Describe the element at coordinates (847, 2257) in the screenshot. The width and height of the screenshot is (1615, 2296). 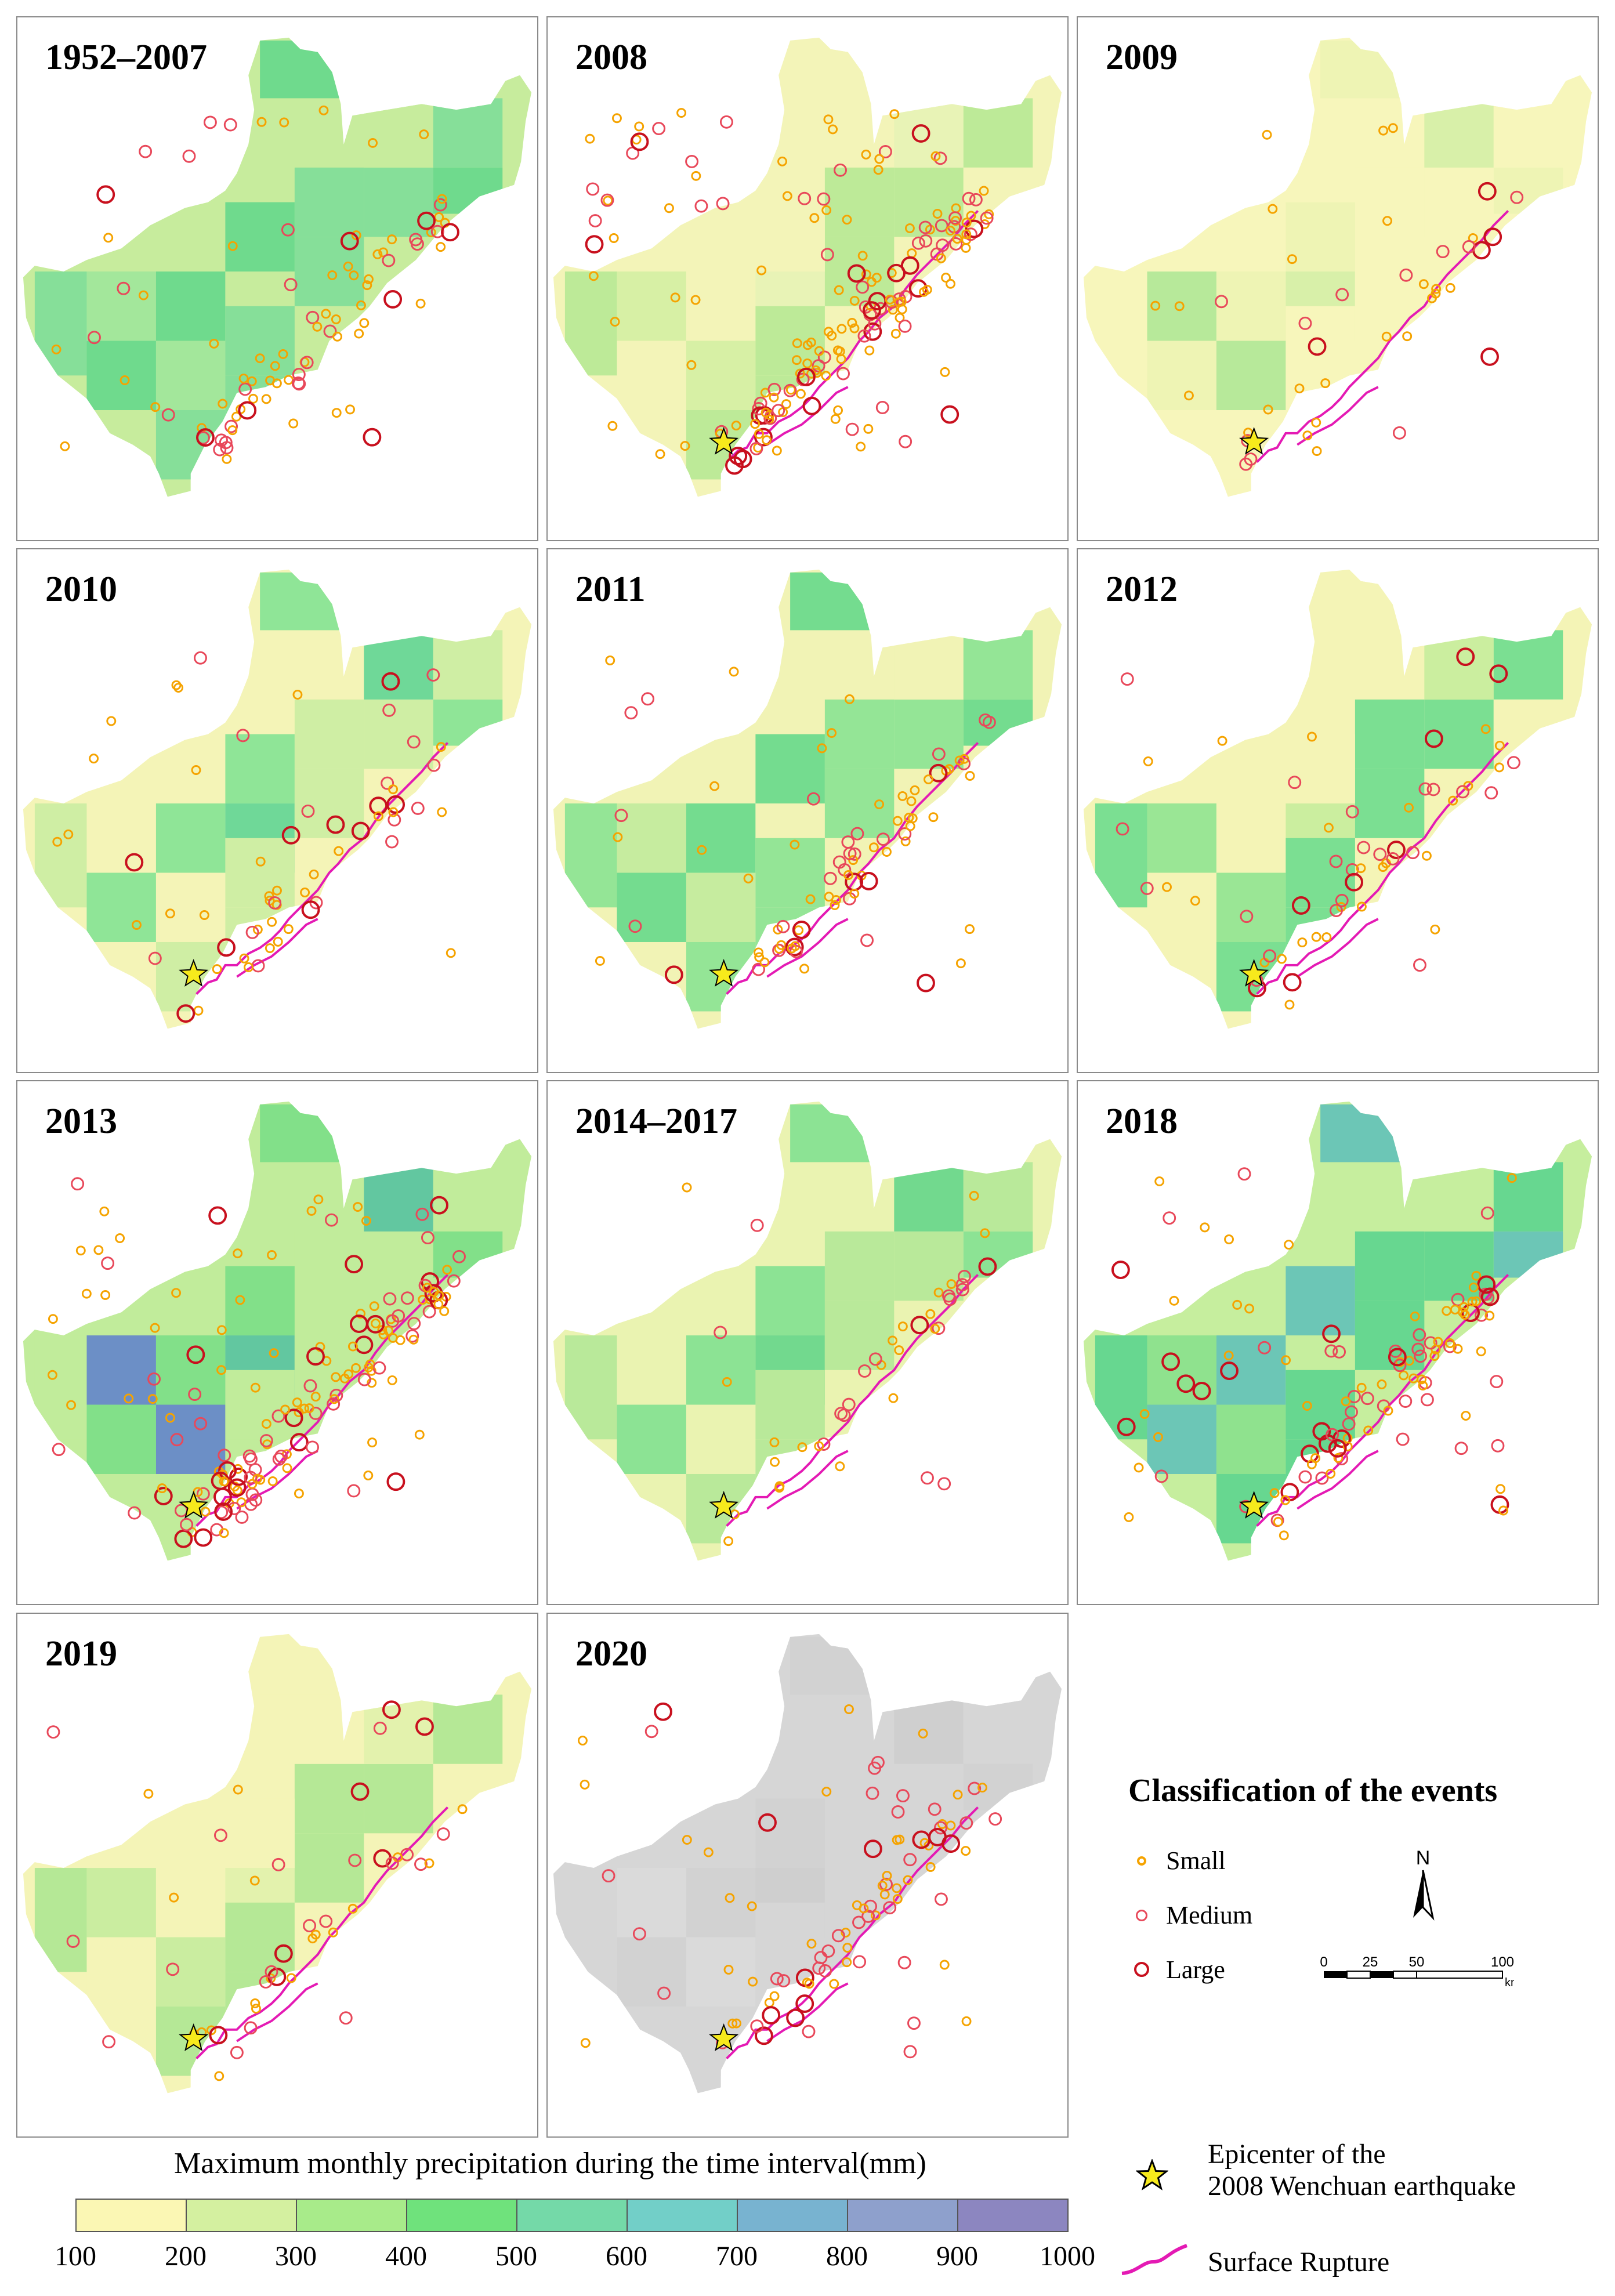
I see `colorbar-tick-label: 800` at that location.